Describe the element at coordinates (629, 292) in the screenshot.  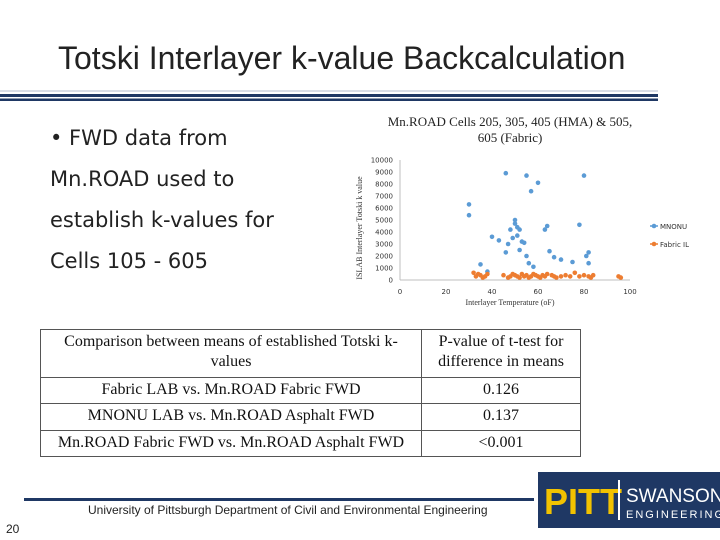
I see `x-tick-label: 100` at that location.